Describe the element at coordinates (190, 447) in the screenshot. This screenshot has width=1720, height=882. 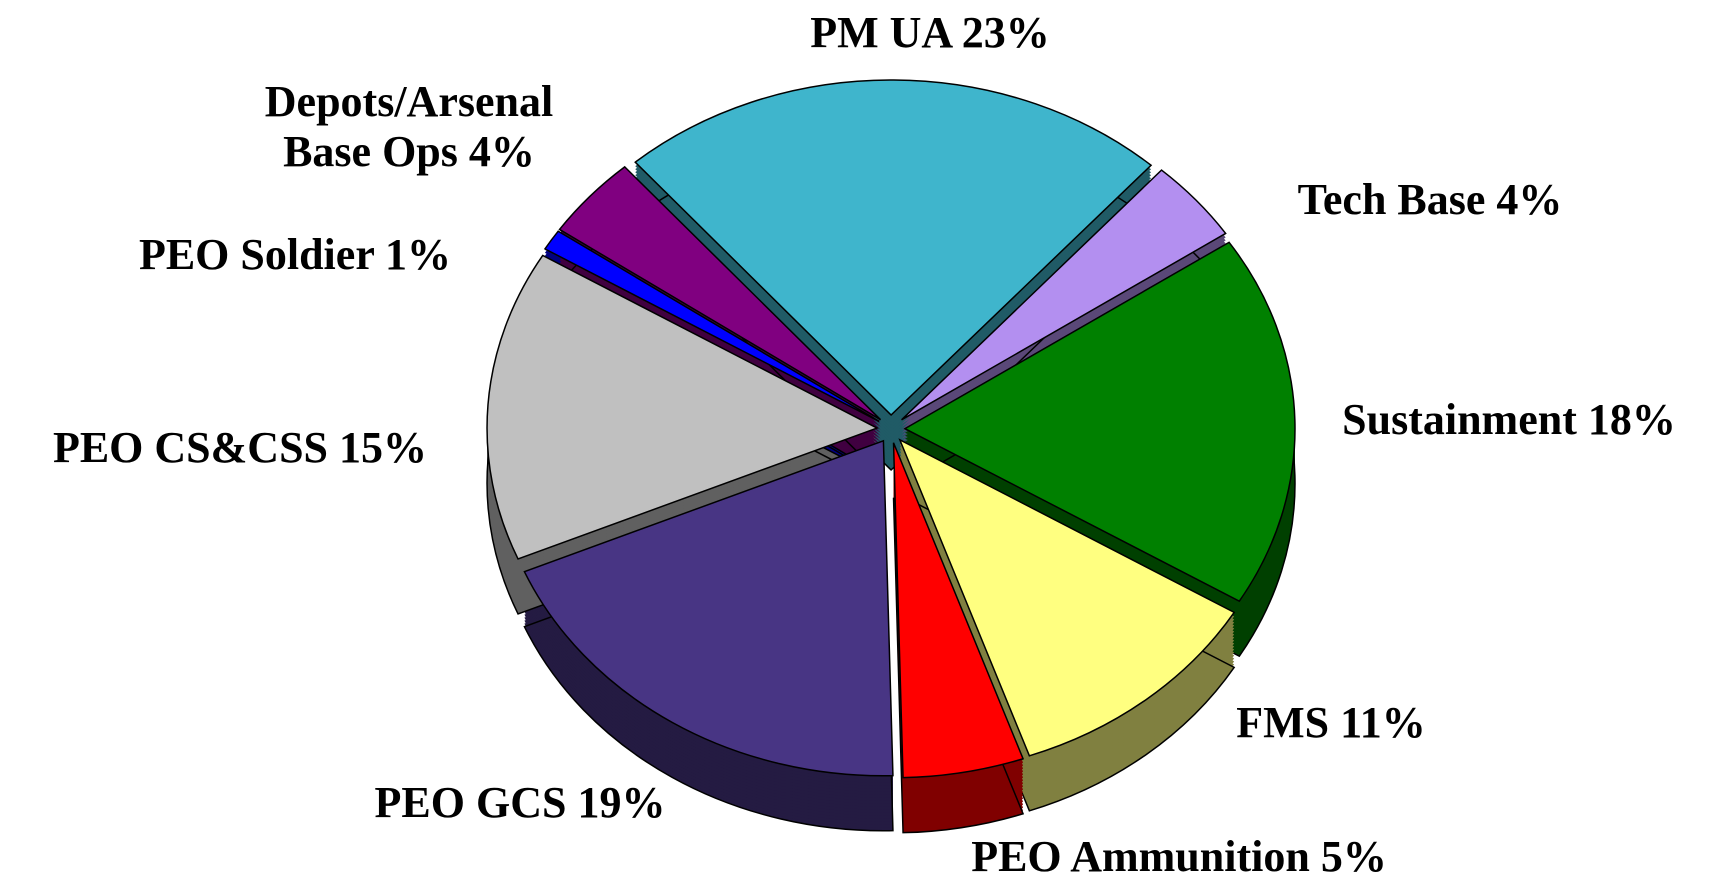
I see `category-name: PEO CS&CSS` at that location.